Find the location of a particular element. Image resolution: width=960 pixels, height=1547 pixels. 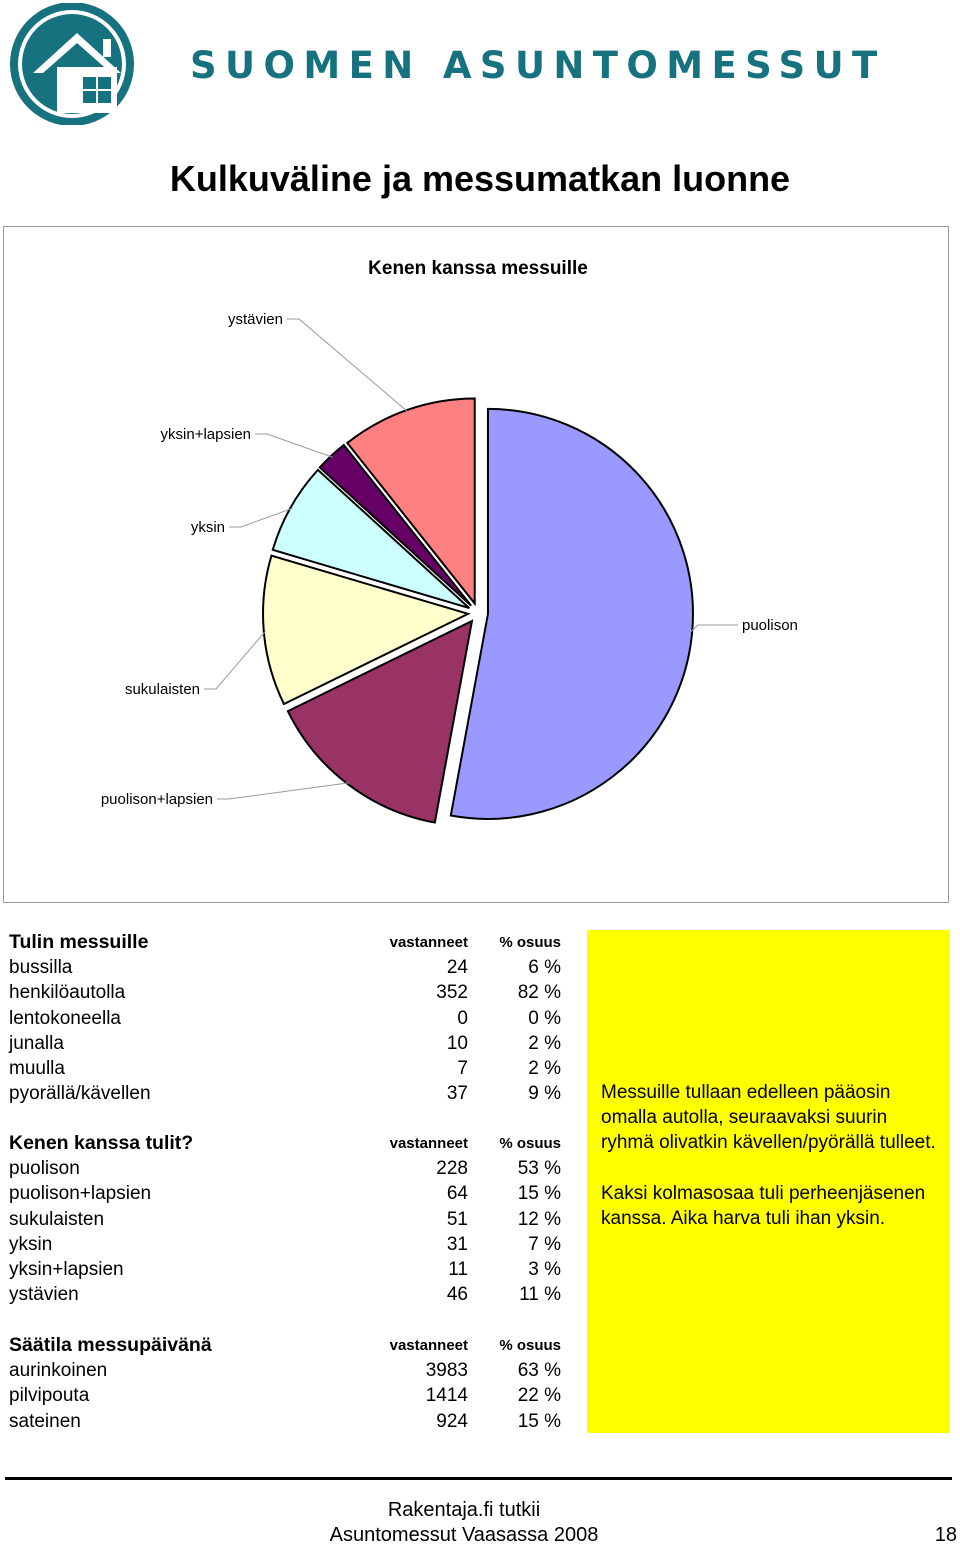

row-label: pilvipouta is located at coordinates (49, 1396).